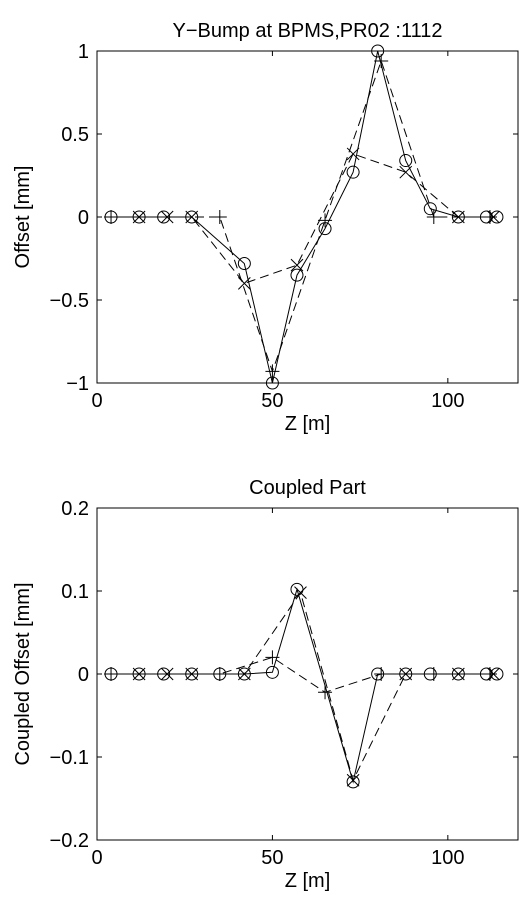 The height and width of the screenshot is (909, 521). I want to click on chart-1-ytick-label: 0.5, so click(75, 135).